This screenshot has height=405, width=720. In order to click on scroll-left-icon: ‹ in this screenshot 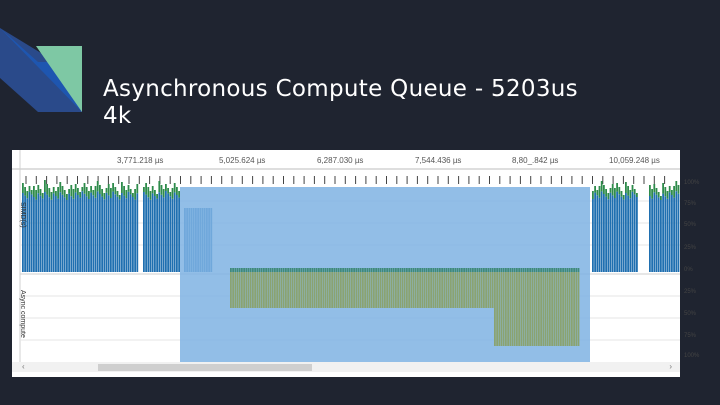, I will do `click(23, 366)`.